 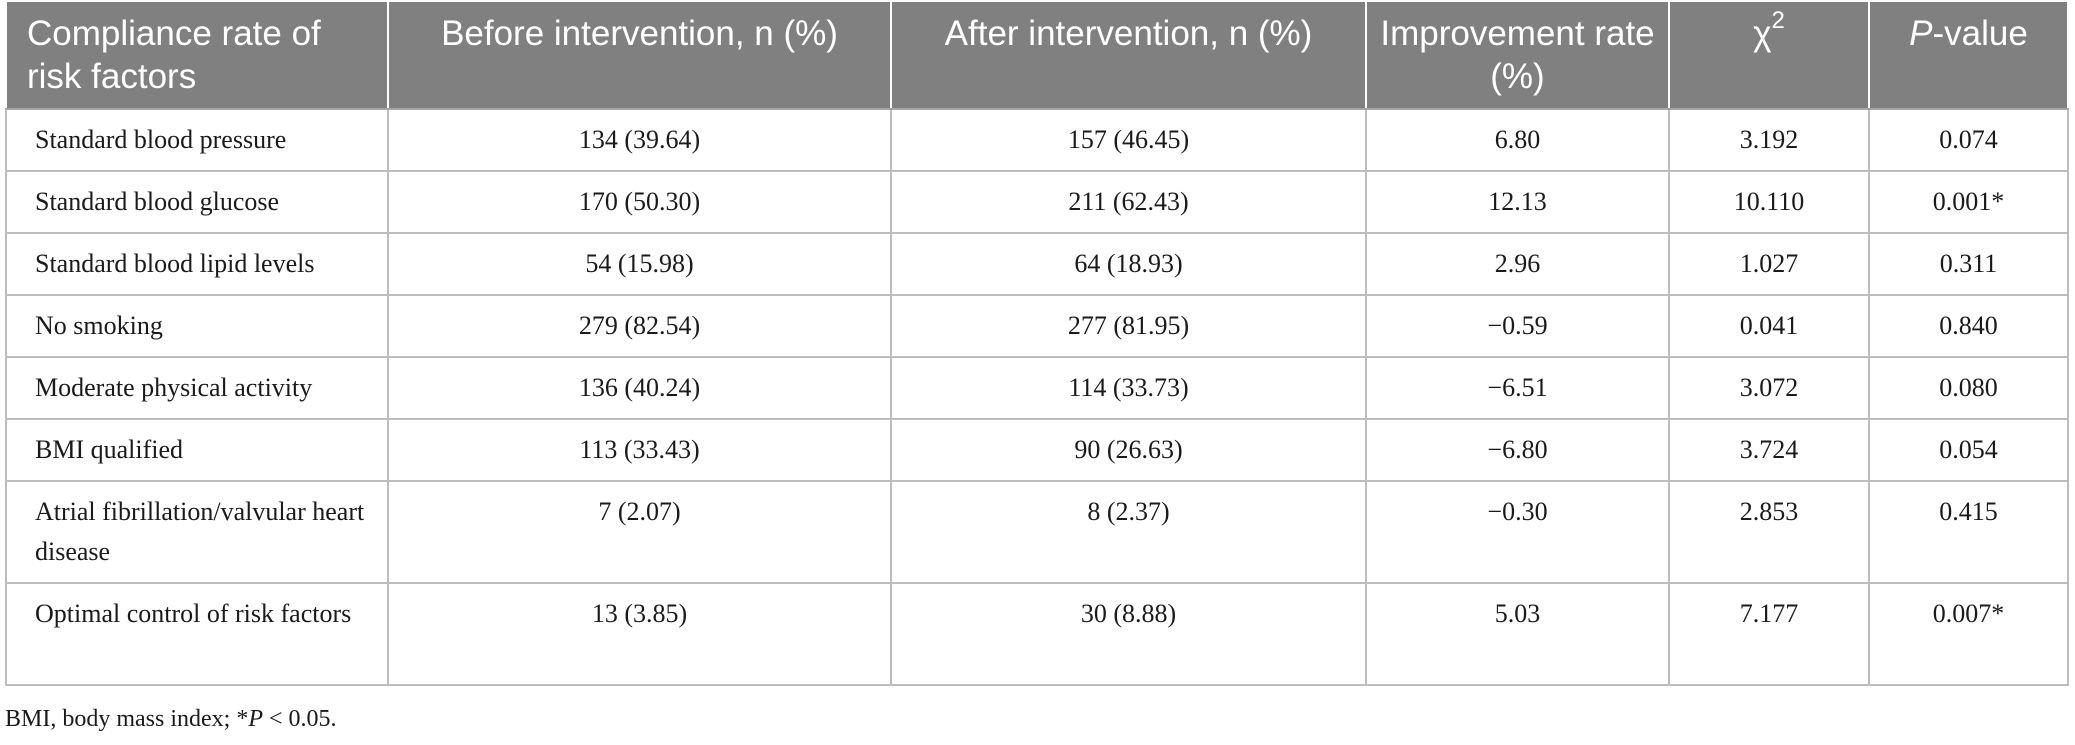 I want to click on chi-symbol: χ, so click(x=1762, y=33).